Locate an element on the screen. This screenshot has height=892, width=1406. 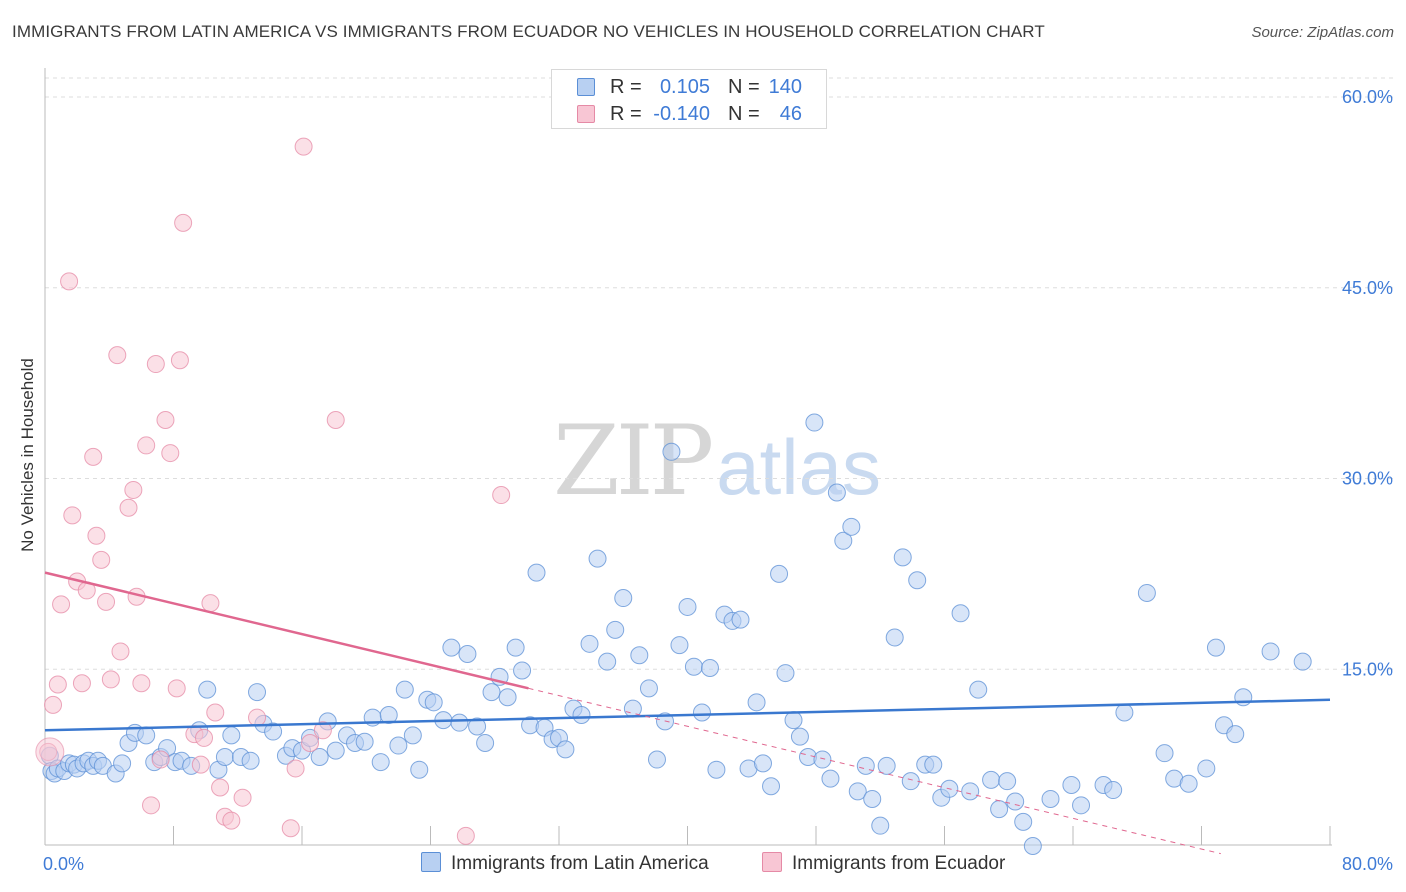
bottom-legend-latin-america: Immigrants from Latin America is located at coordinates (565, 863).